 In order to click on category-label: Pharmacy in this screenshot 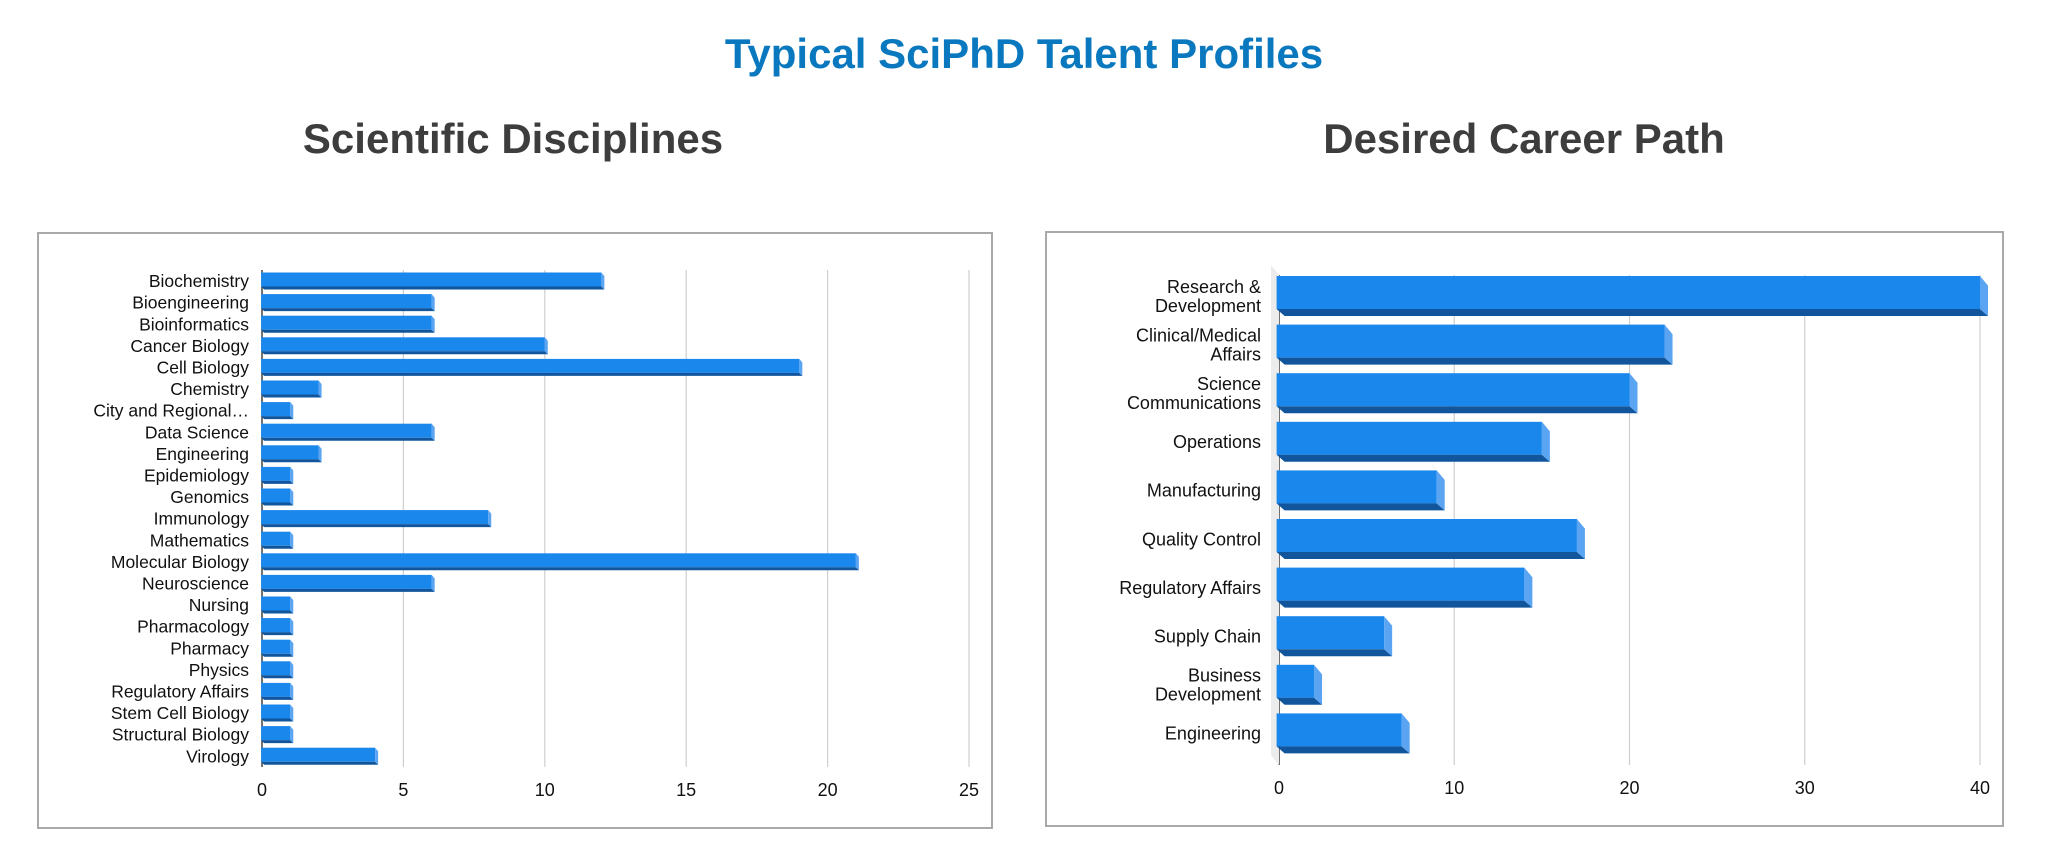, I will do `click(209, 648)`.